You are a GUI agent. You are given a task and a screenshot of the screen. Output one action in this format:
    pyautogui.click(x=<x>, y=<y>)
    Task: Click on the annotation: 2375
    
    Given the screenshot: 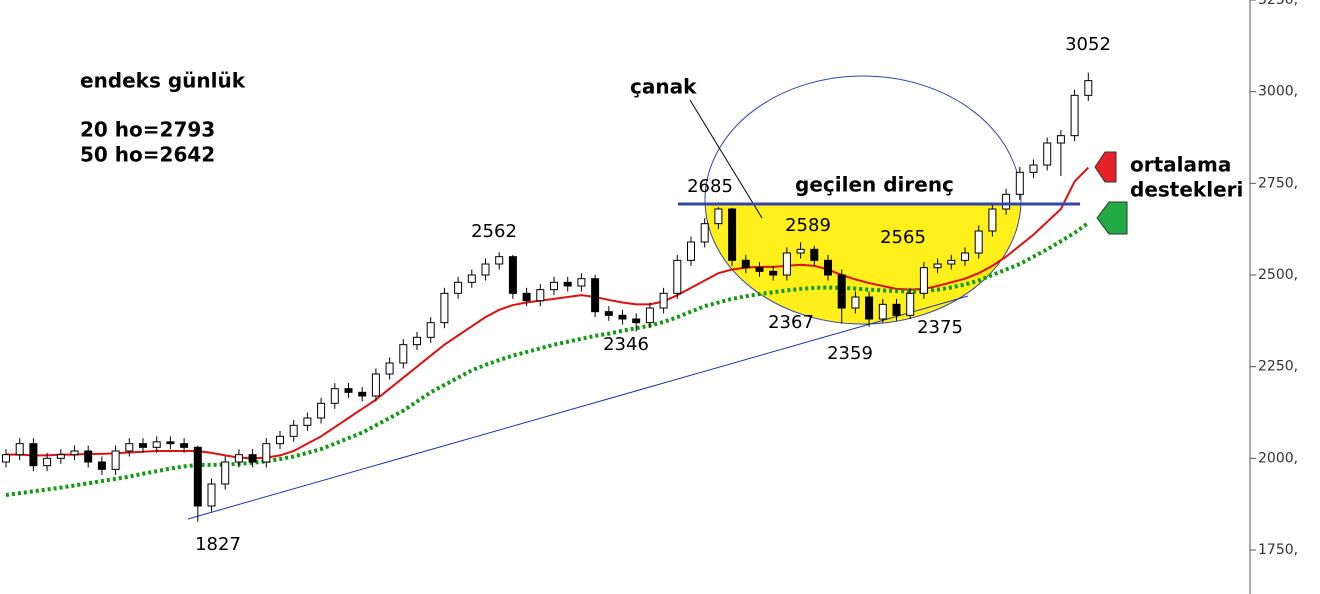 What is the action you would take?
    pyautogui.click(x=940, y=327)
    